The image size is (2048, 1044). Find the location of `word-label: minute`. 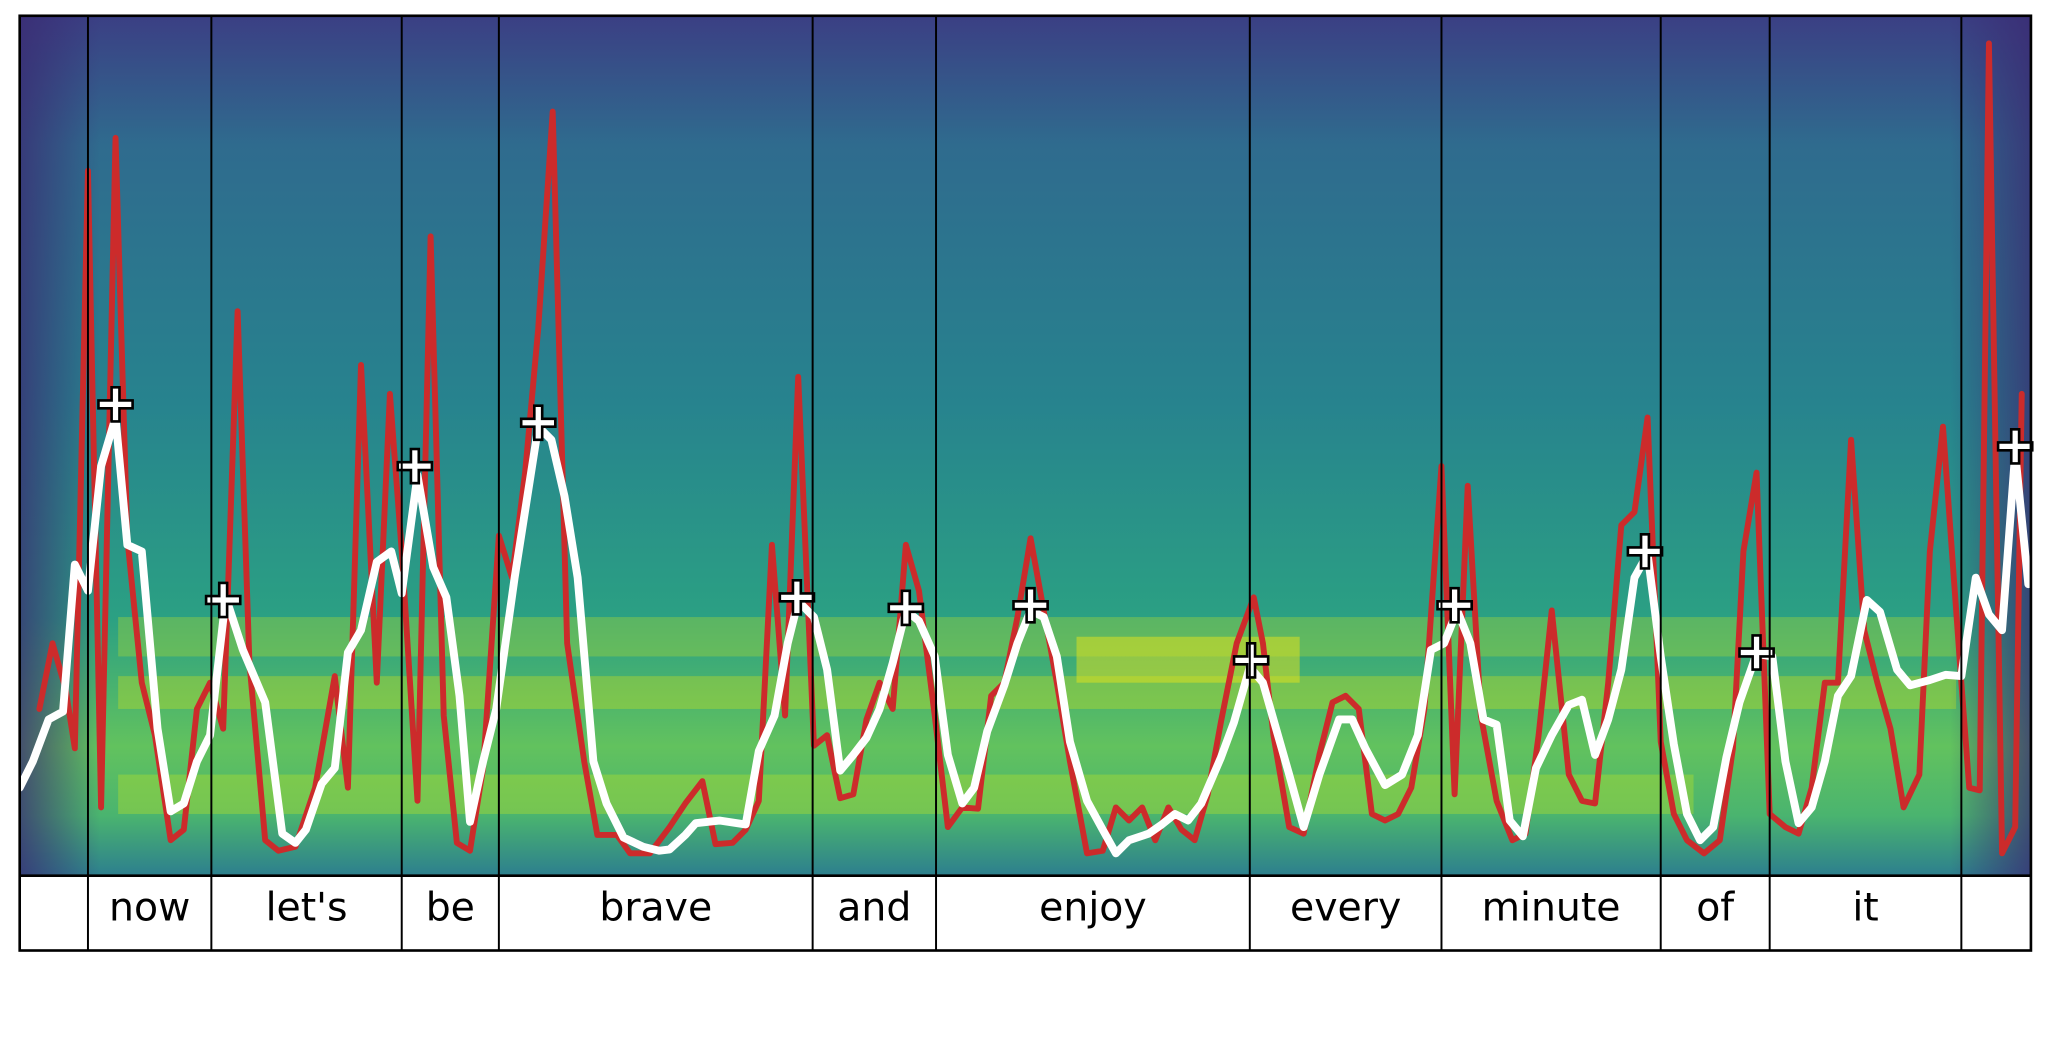

word-label: minute is located at coordinates (1551, 907).